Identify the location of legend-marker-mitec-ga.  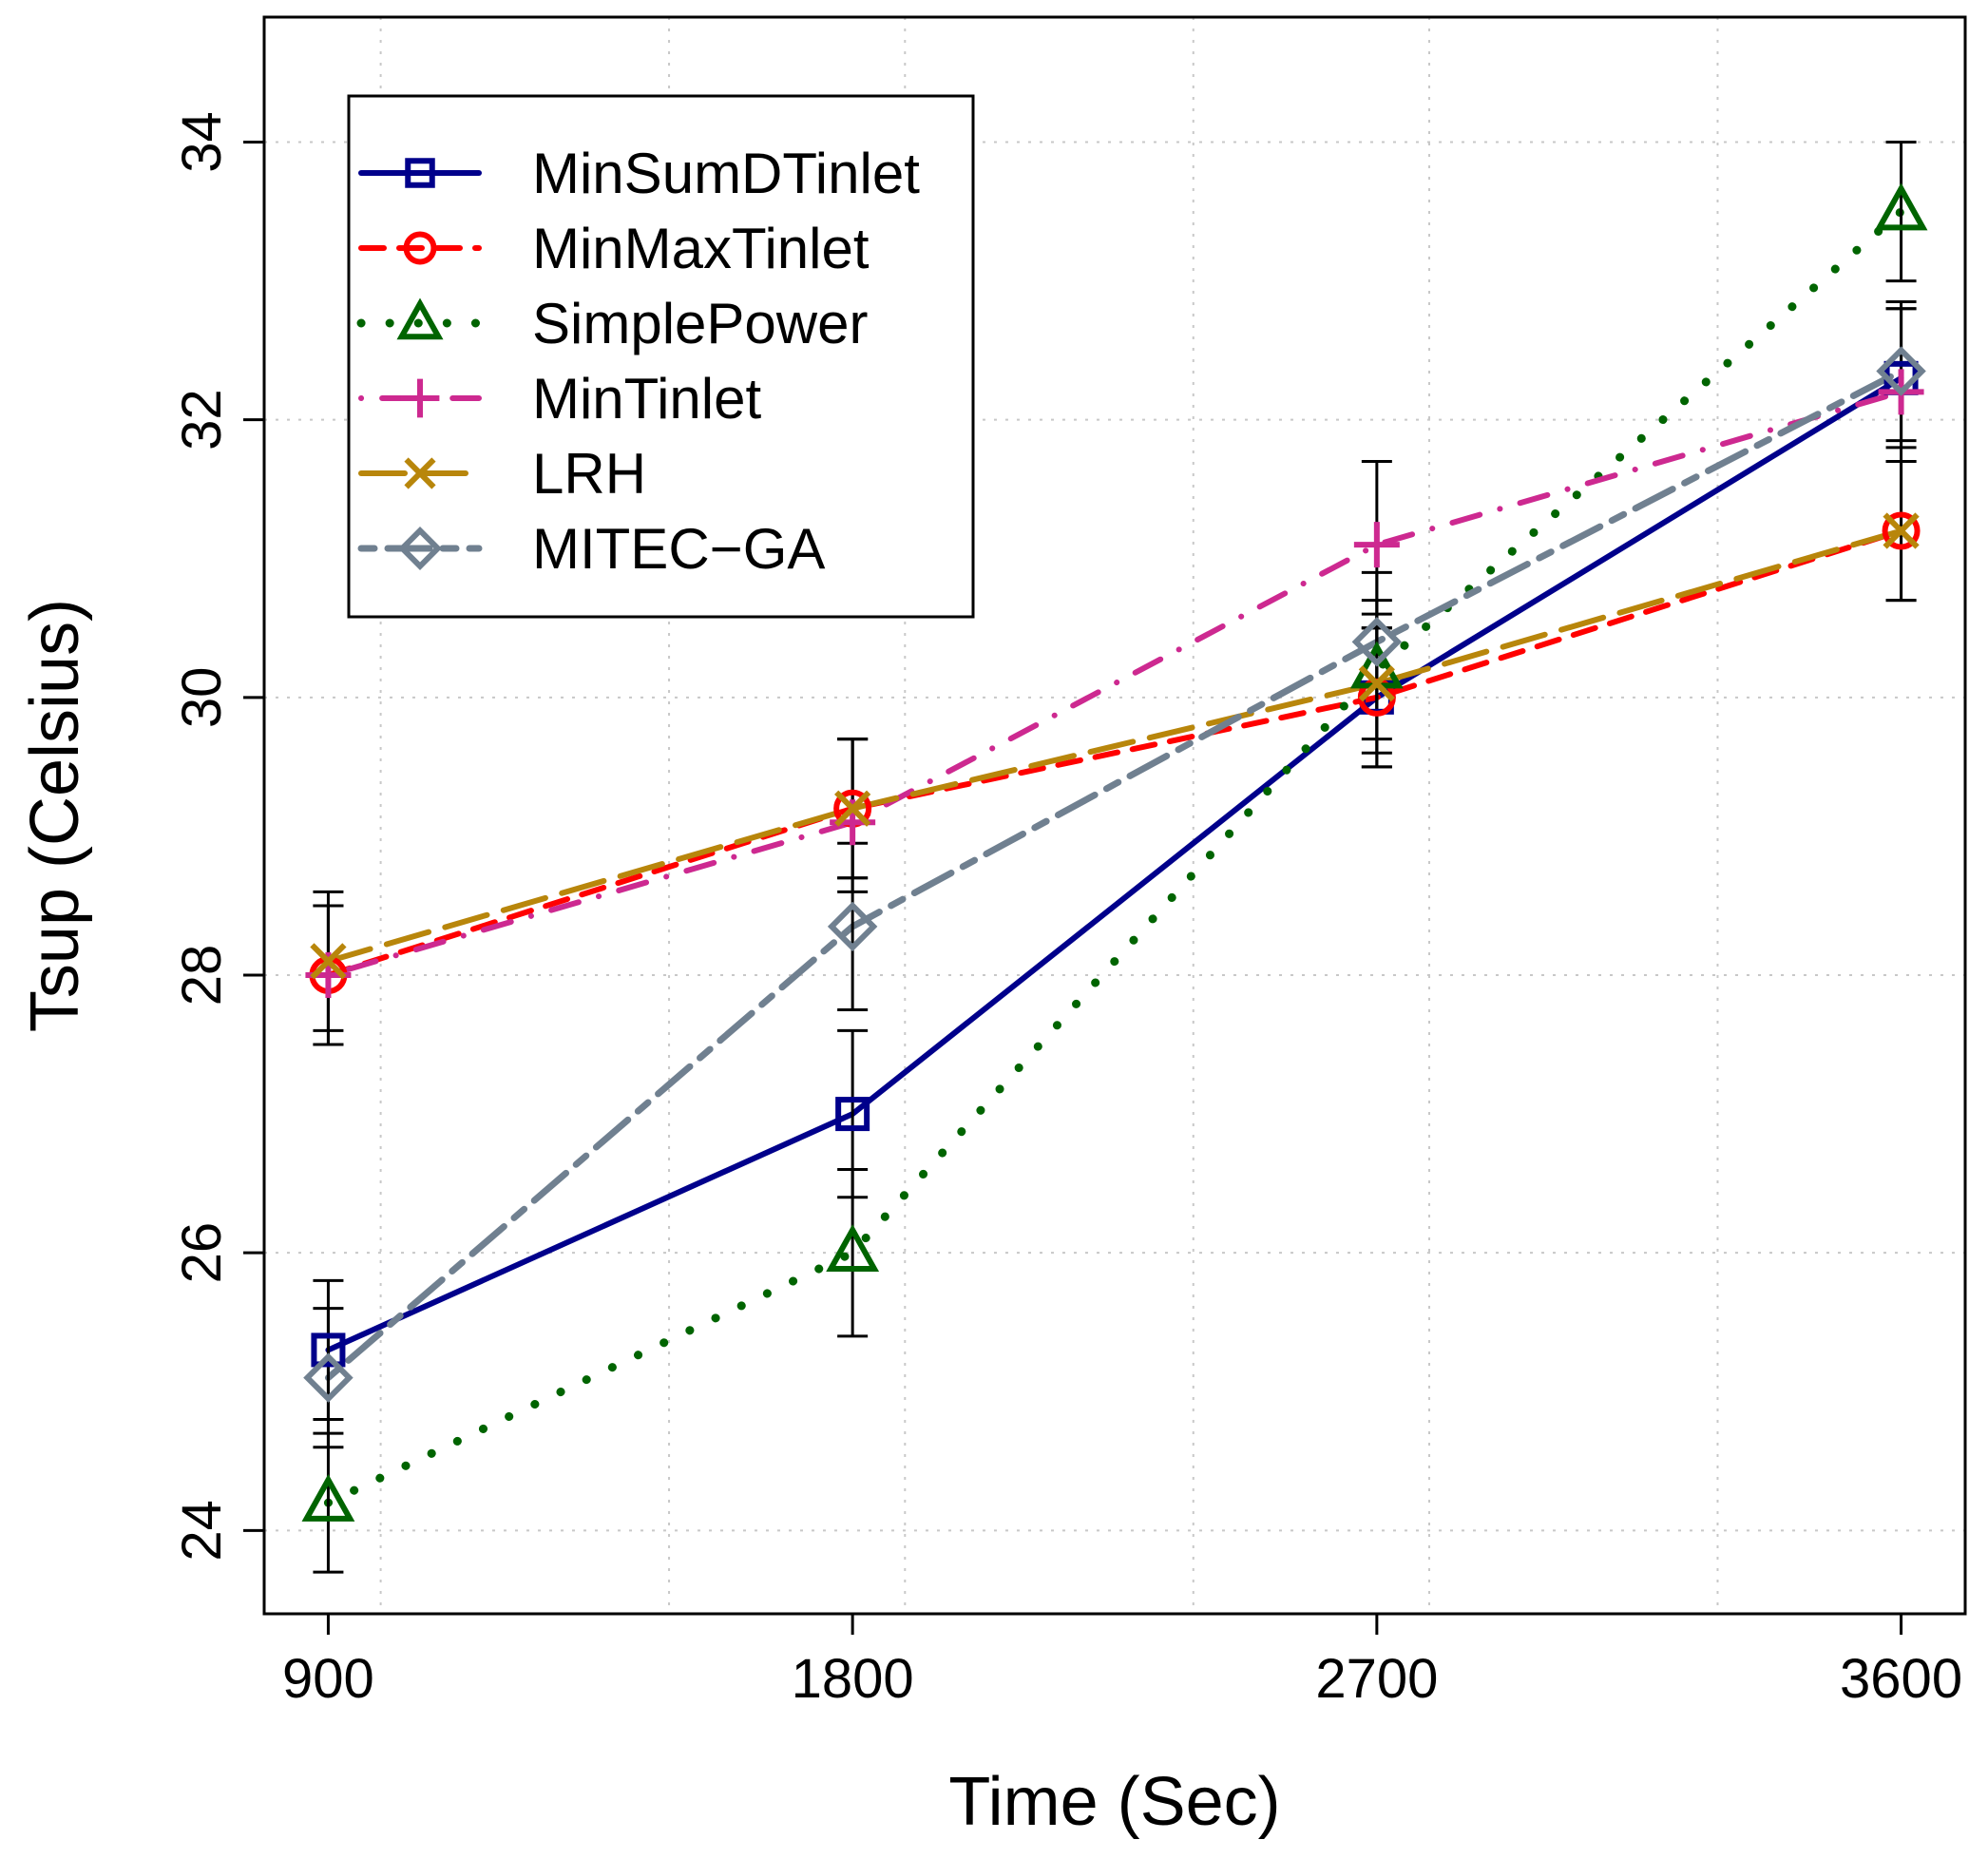
(420, 548).